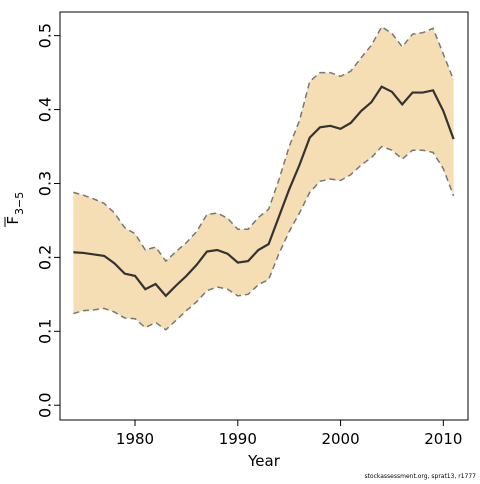  Describe the element at coordinates (13, 220) in the screenshot. I see `y-label-symbol: F` at that location.